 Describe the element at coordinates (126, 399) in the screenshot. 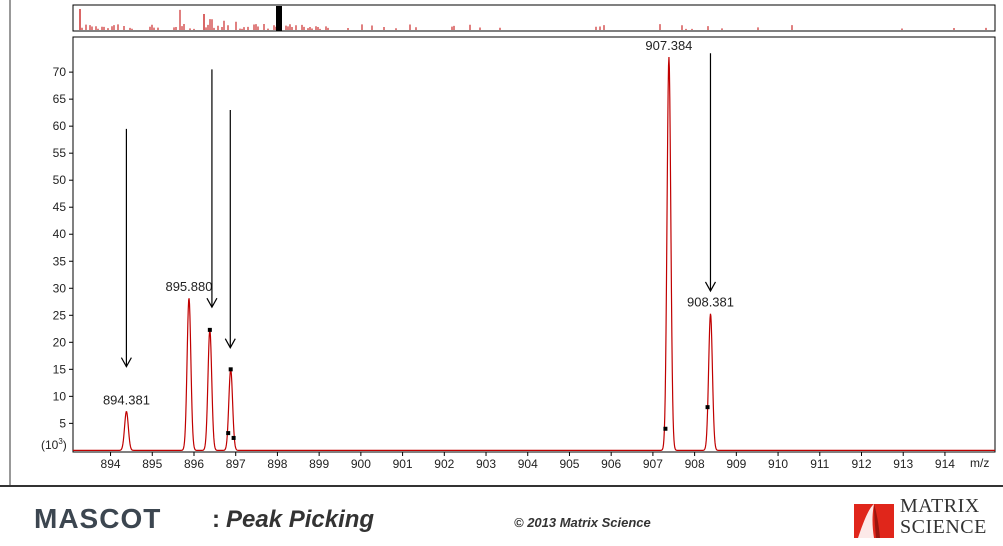

I see `peak-label-0: 894.381` at that location.